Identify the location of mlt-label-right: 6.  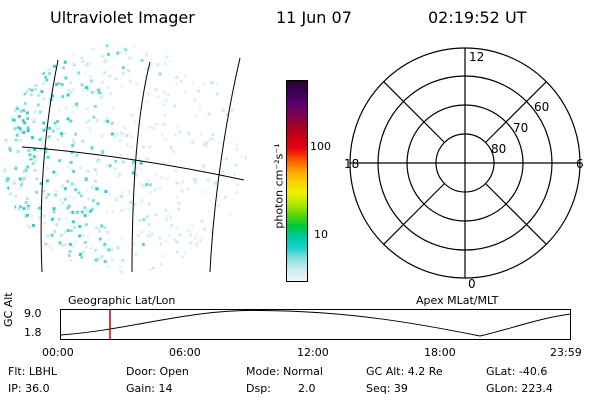
(580, 164).